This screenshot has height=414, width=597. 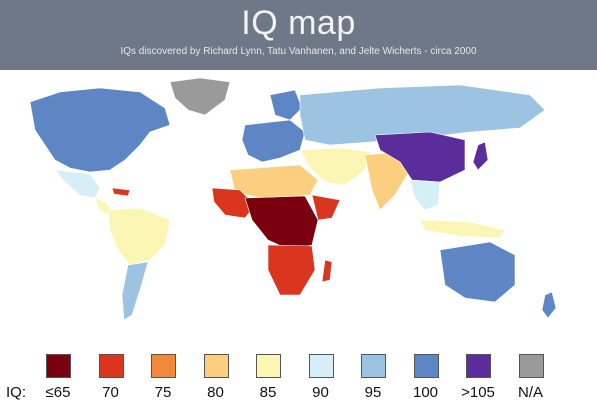 I want to click on region-middle-east, so click(x=335, y=166).